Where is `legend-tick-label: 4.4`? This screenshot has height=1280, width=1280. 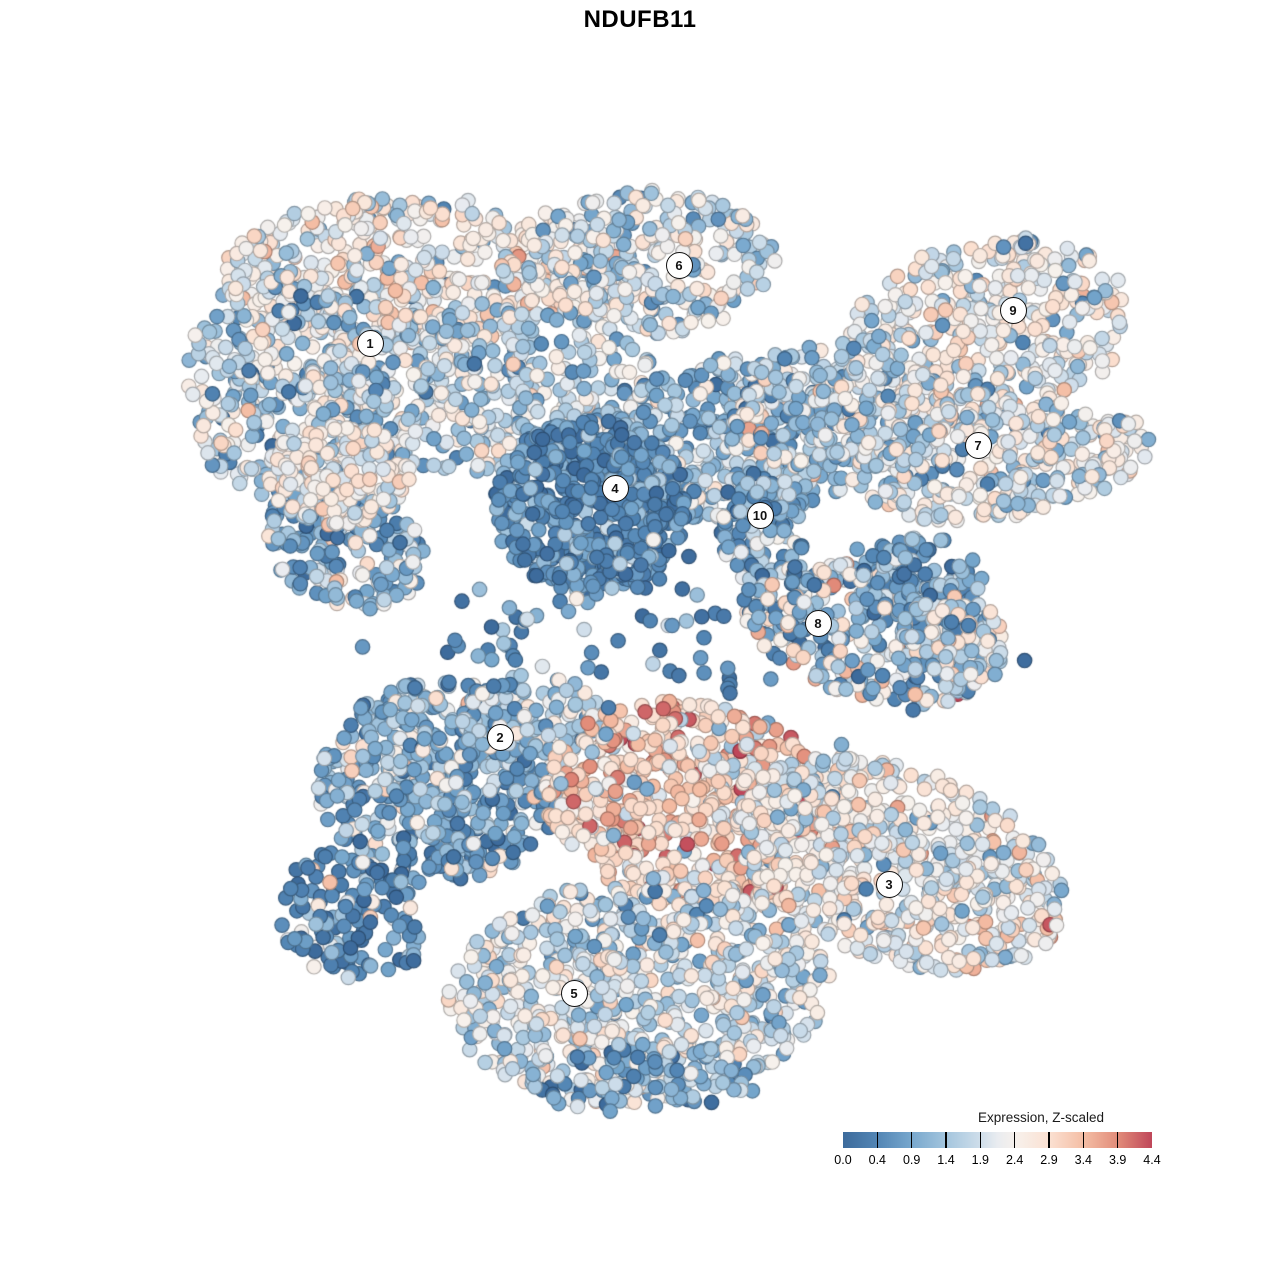
legend-tick-label: 4.4 is located at coordinates (1152, 1160).